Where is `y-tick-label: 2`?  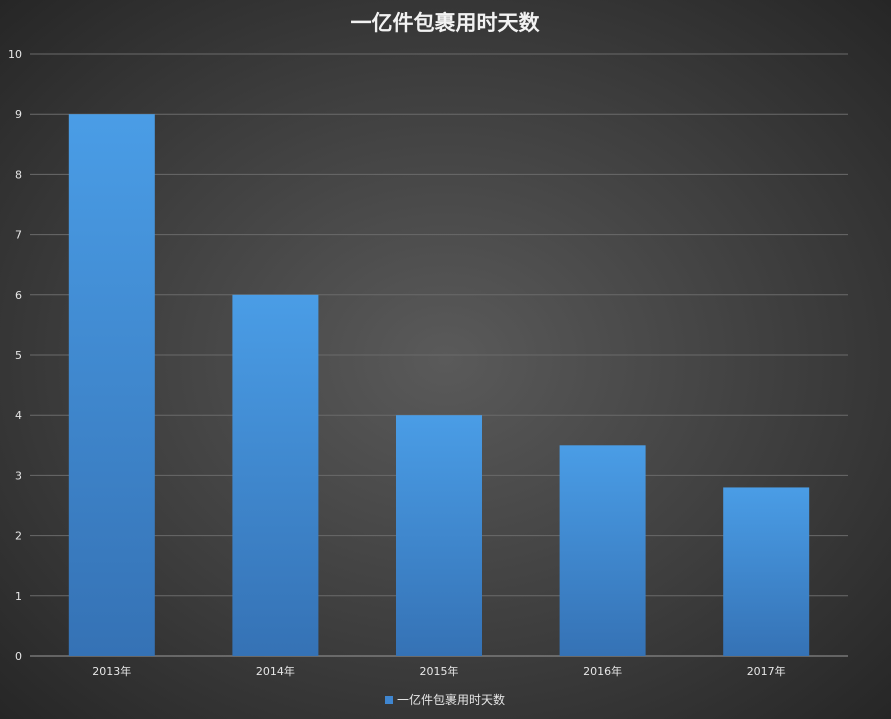 y-tick-label: 2 is located at coordinates (18, 536).